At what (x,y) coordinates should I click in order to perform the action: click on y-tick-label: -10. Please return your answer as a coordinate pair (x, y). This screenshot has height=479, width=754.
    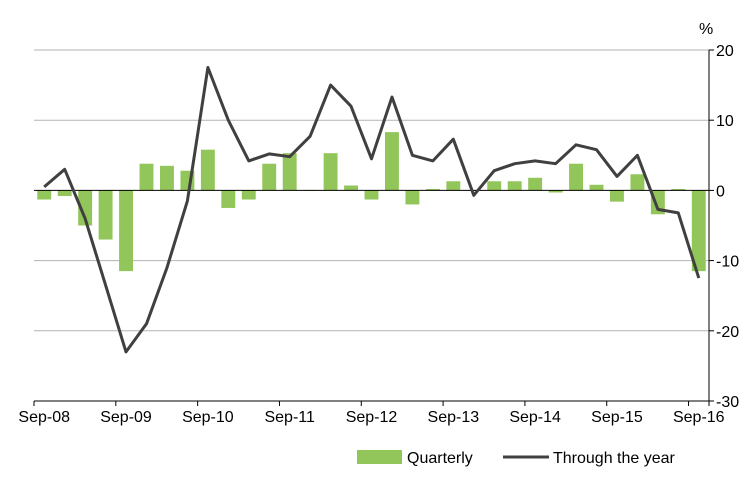
    Looking at the image, I should click on (727, 262).